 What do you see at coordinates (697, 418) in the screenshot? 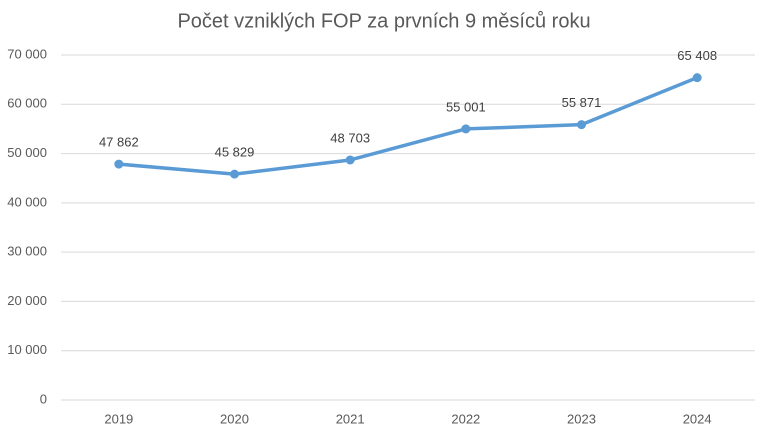
I see `x-tick-label: 2024` at bounding box center [697, 418].